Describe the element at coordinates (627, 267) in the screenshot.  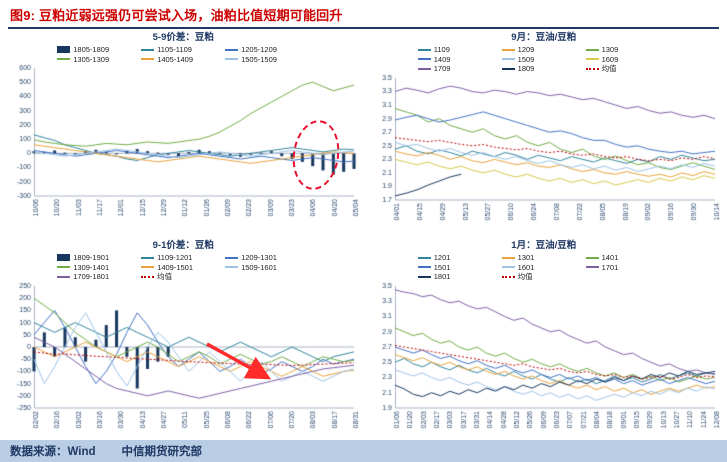
I see `legend-item: 1701` at that location.